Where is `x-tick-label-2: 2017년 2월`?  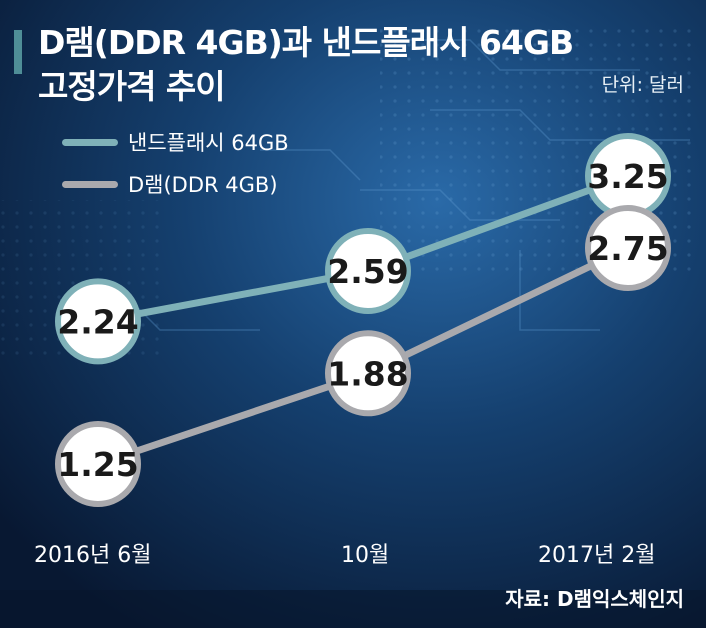 x-tick-label-2: 2017년 2월 is located at coordinates (597, 555).